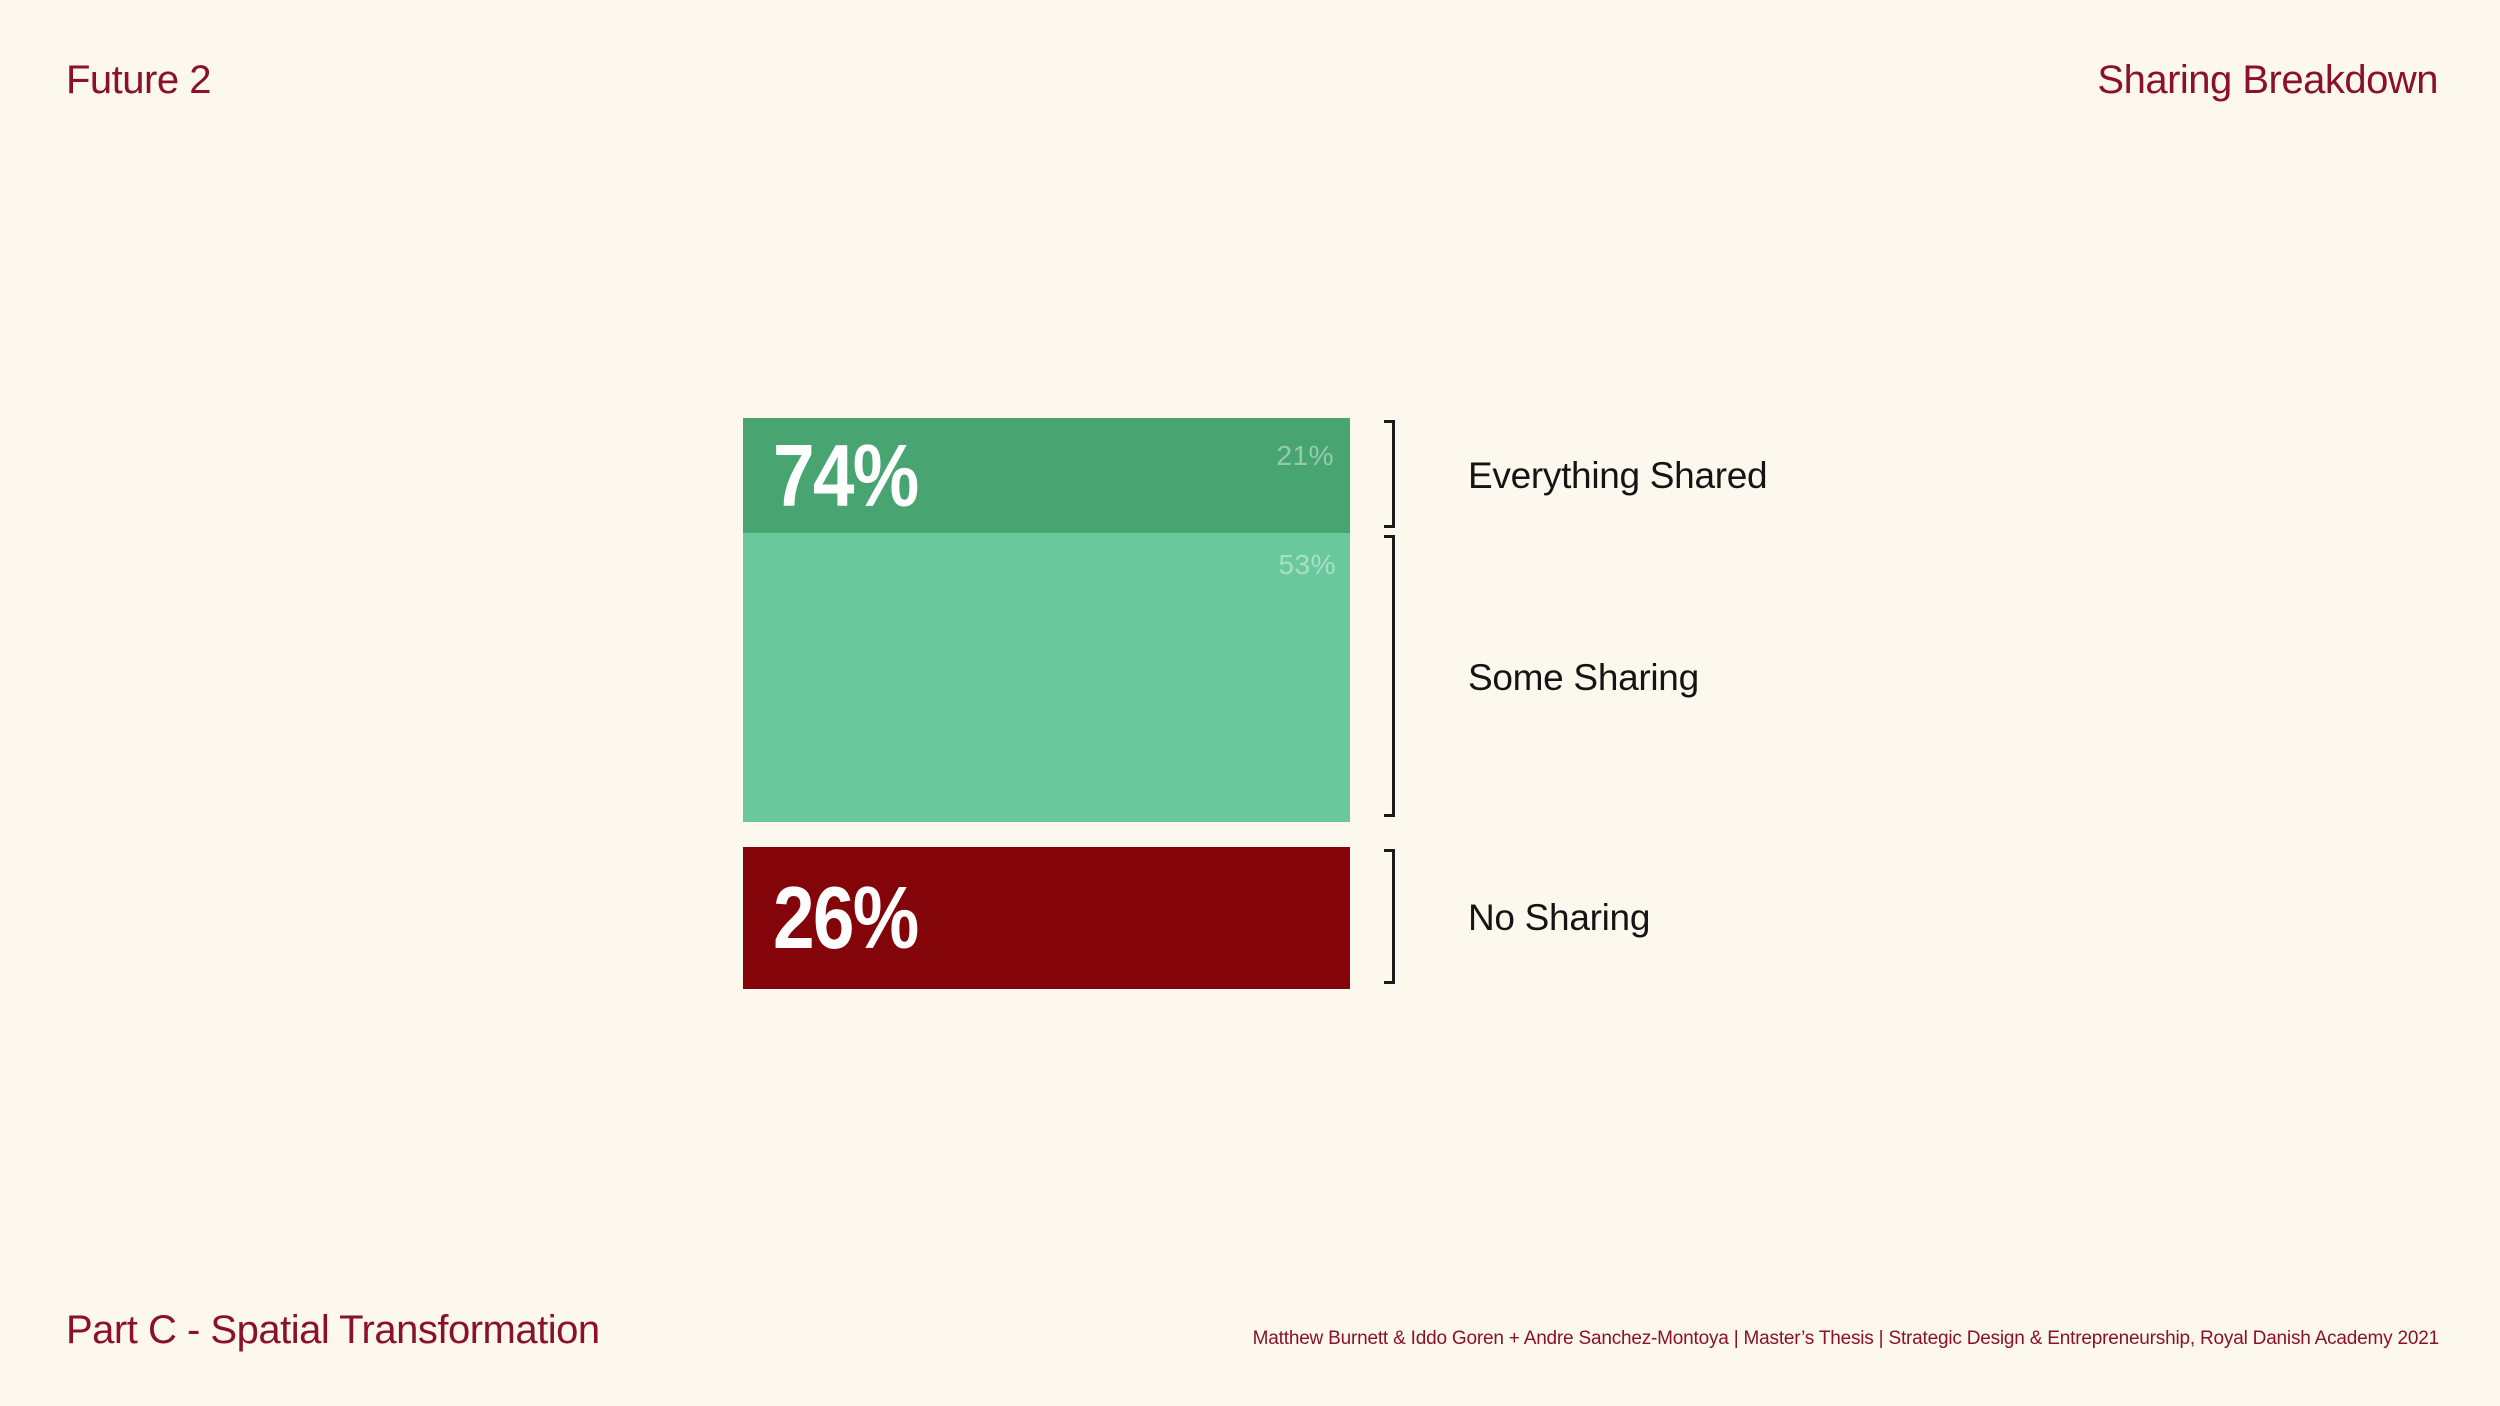 The image size is (2500, 1406). What do you see at coordinates (1389, 676) in the screenshot?
I see `bracket-some-sharing` at bounding box center [1389, 676].